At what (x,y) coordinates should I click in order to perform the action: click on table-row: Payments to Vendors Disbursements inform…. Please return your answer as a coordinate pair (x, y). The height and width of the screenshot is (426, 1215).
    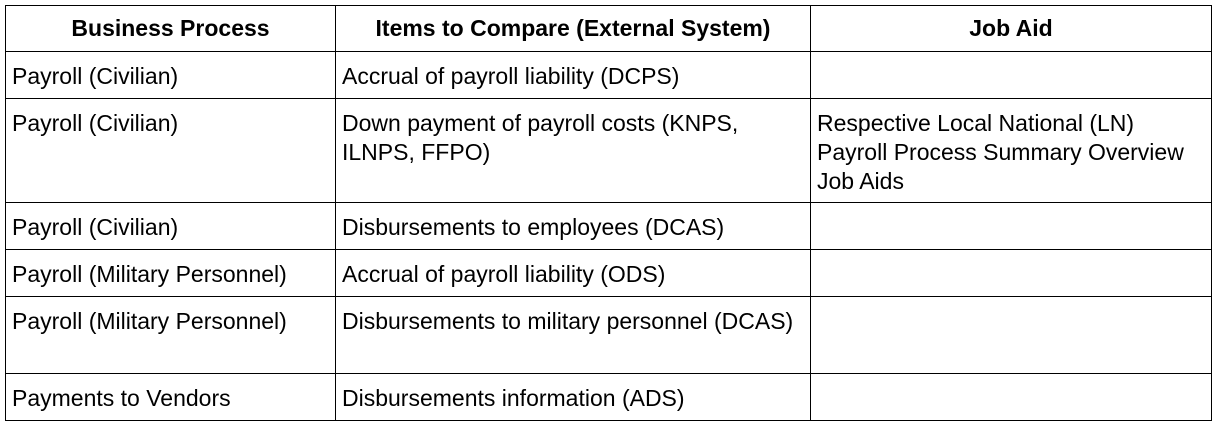
    Looking at the image, I should click on (608, 397).